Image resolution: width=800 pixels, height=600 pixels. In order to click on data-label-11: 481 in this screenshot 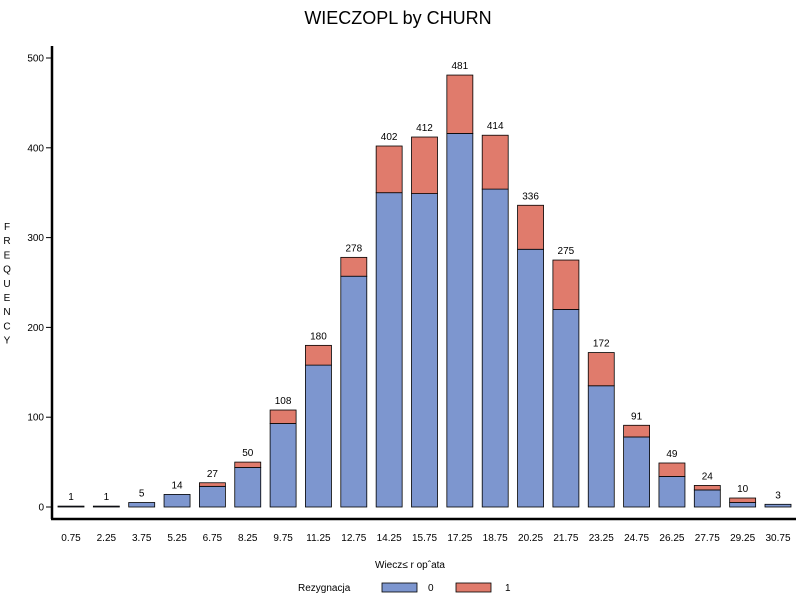, I will do `click(460, 66)`.